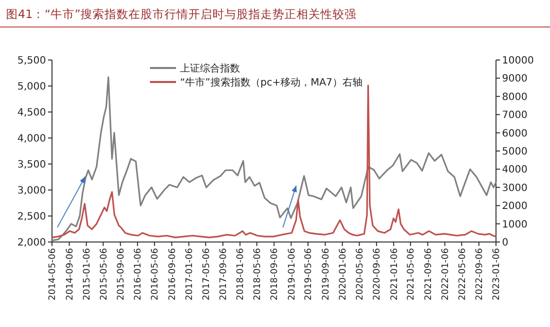 The image size is (550, 327). Describe the element at coordinates (31, 191) in the screenshot. I see `y-tick-label: 3,000` at that location.